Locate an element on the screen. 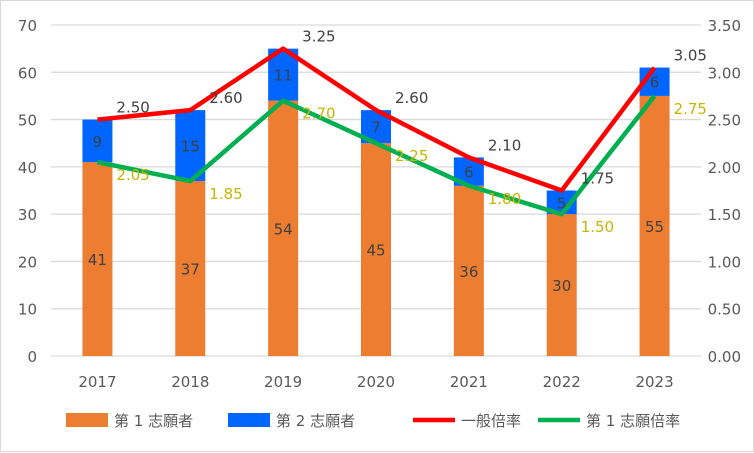  legend-label: 第 1 志願者 is located at coordinates (153, 421).